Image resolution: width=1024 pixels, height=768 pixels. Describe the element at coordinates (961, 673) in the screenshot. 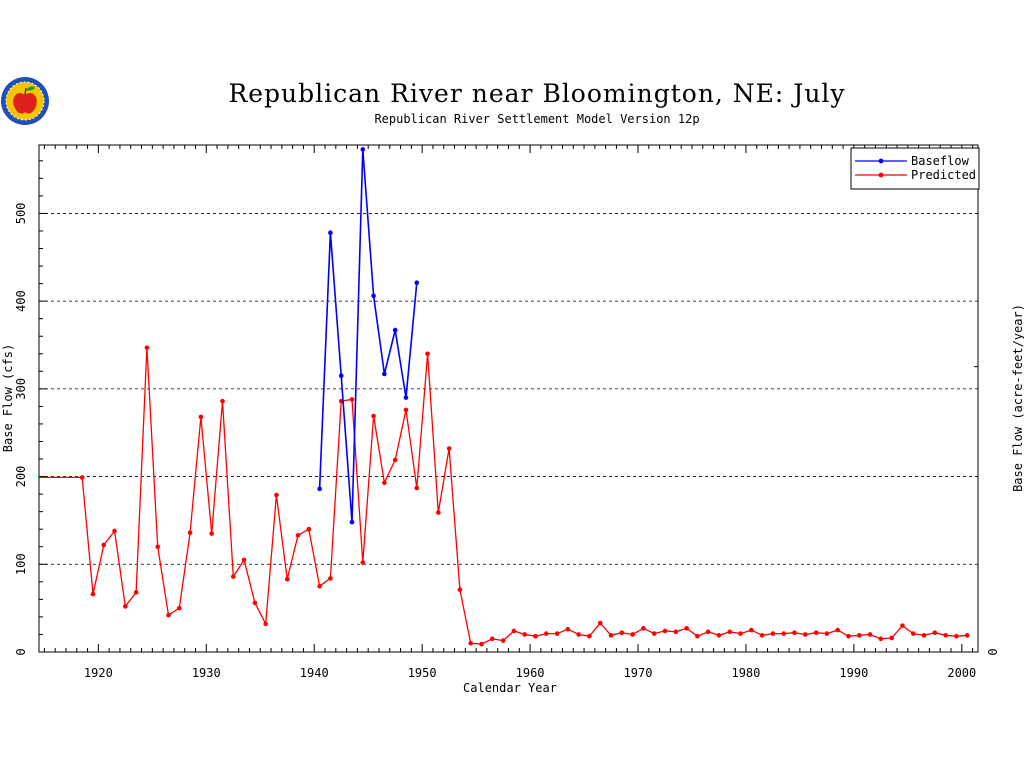

I see `x-tick-label: 2000` at that location.